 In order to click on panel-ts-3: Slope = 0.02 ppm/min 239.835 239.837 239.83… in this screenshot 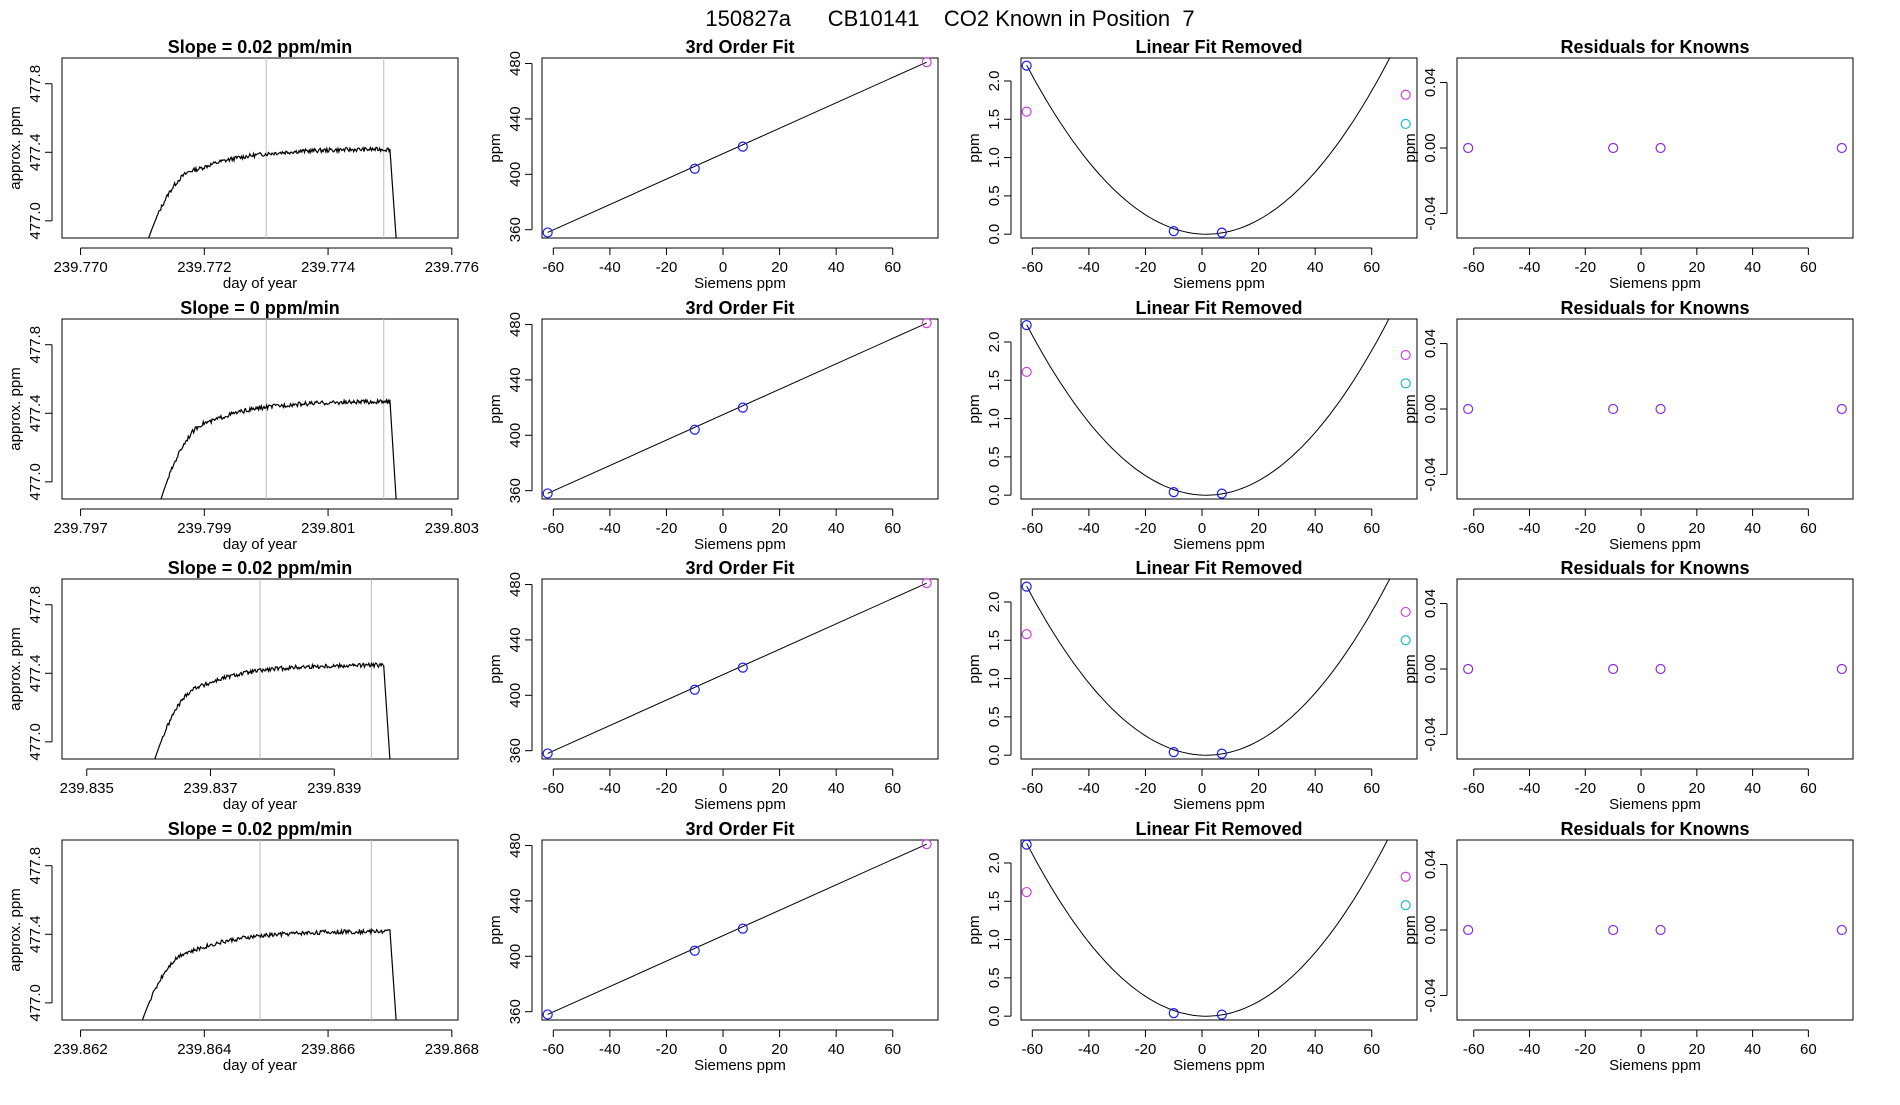, I will do `click(233, 685)`.